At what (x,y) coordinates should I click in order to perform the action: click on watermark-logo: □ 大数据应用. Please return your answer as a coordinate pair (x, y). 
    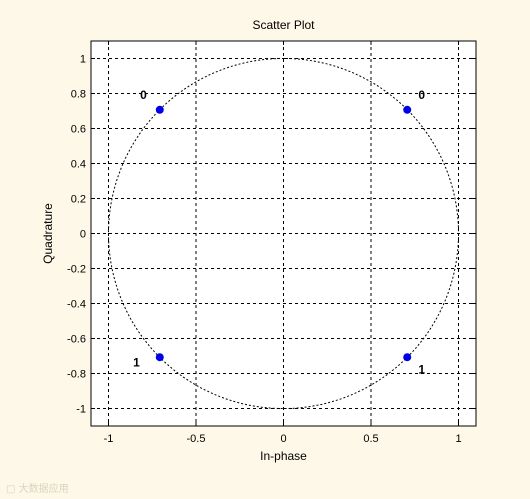
    Looking at the image, I should click on (37, 487).